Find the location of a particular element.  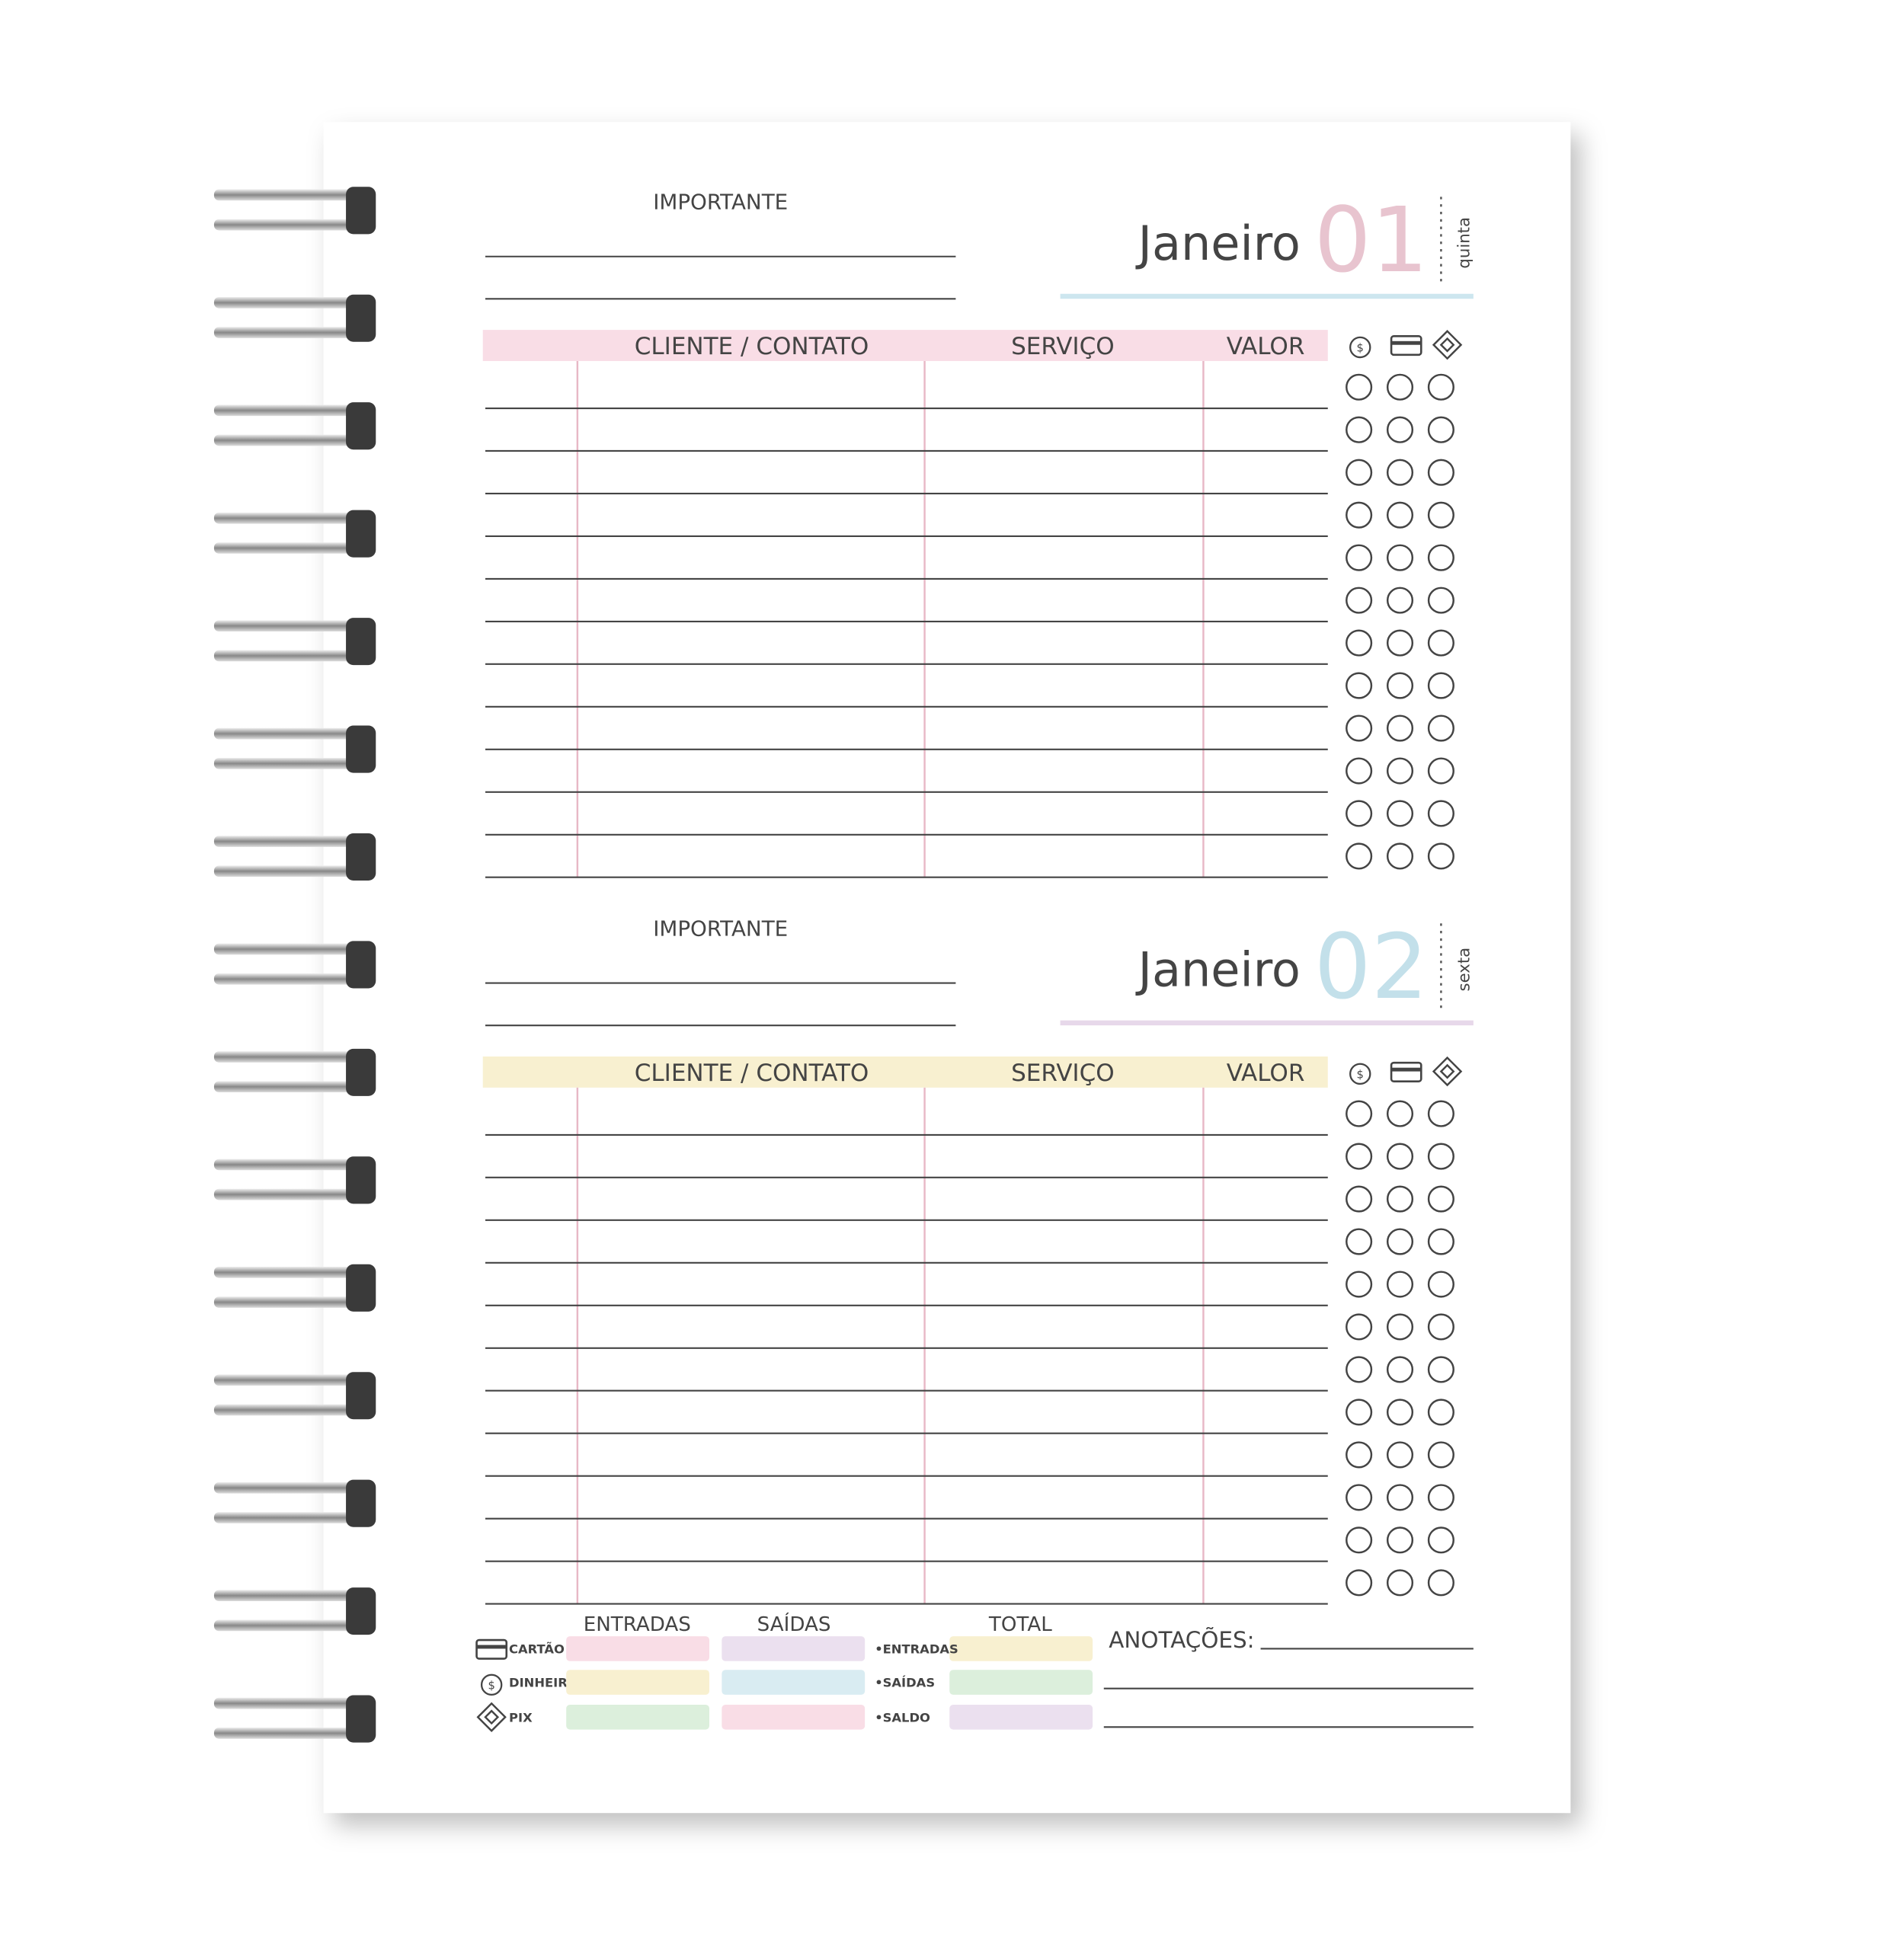

method-label: CARTÃO is located at coordinates (537, 1649).